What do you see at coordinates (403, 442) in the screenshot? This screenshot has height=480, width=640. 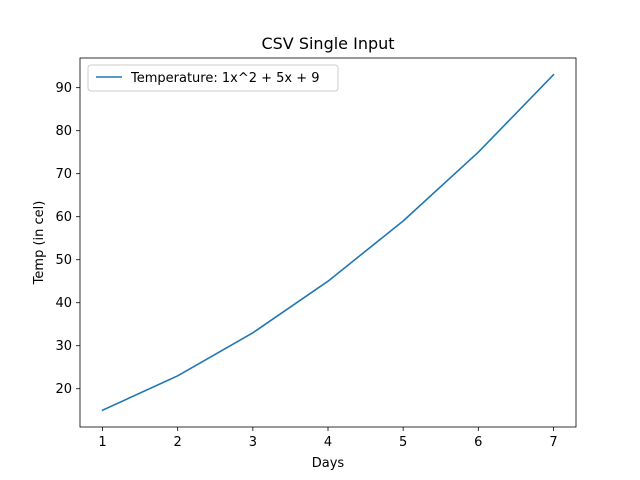 I see `x-tick-label: 5` at bounding box center [403, 442].